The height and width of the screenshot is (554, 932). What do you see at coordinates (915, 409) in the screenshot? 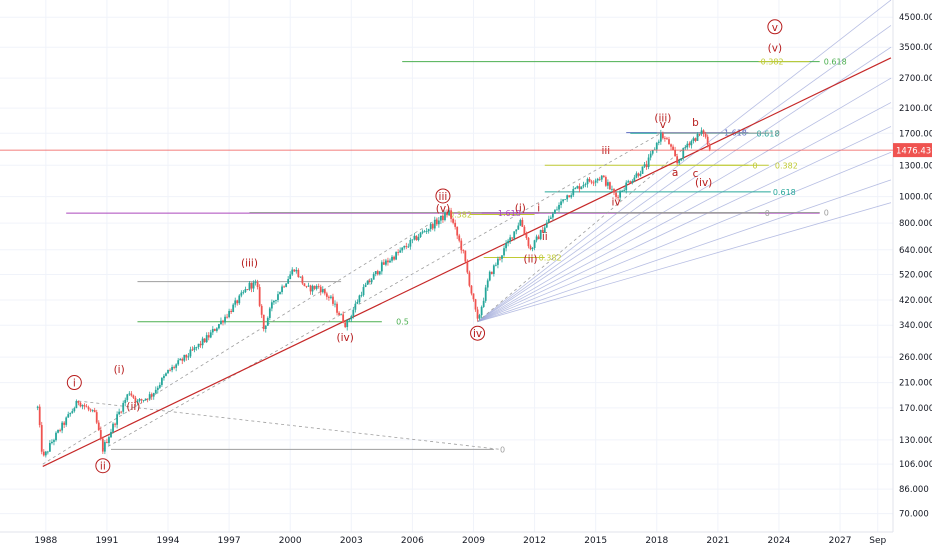
I see `y-tick-label: 170.000` at bounding box center [915, 409].